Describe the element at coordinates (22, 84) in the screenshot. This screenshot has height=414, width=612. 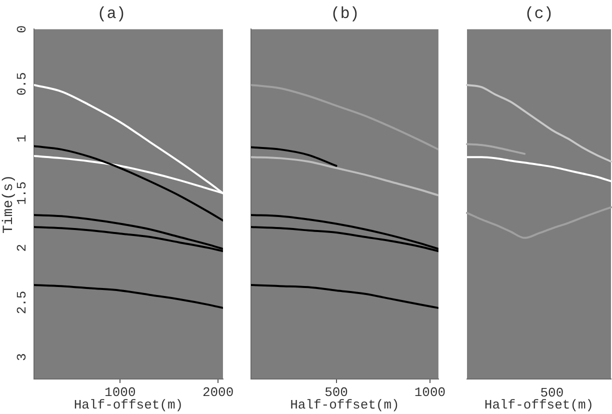
I see `y-tick-label: 0.5` at that location.